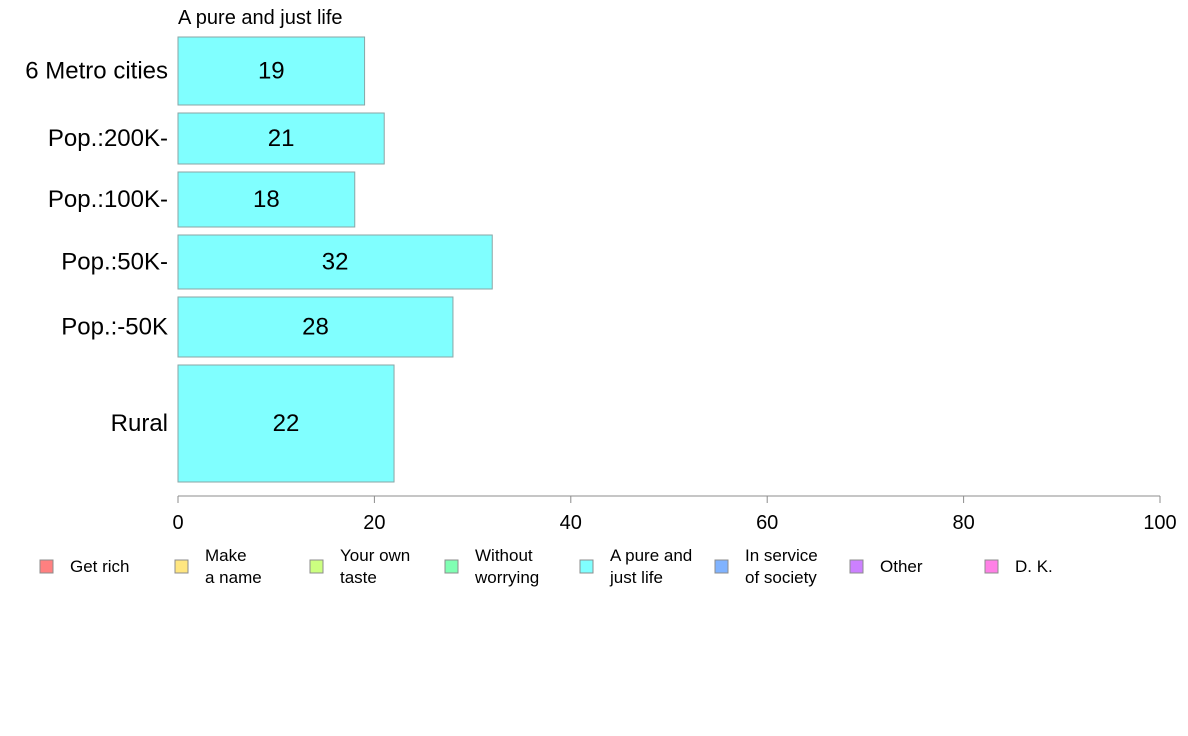 Image resolution: width=1188 pixels, height=736 pixels. What do you see at coordinates (139, 423) in the screenshot?
I see `category-label: Rural` at bounding box center [139, 423].